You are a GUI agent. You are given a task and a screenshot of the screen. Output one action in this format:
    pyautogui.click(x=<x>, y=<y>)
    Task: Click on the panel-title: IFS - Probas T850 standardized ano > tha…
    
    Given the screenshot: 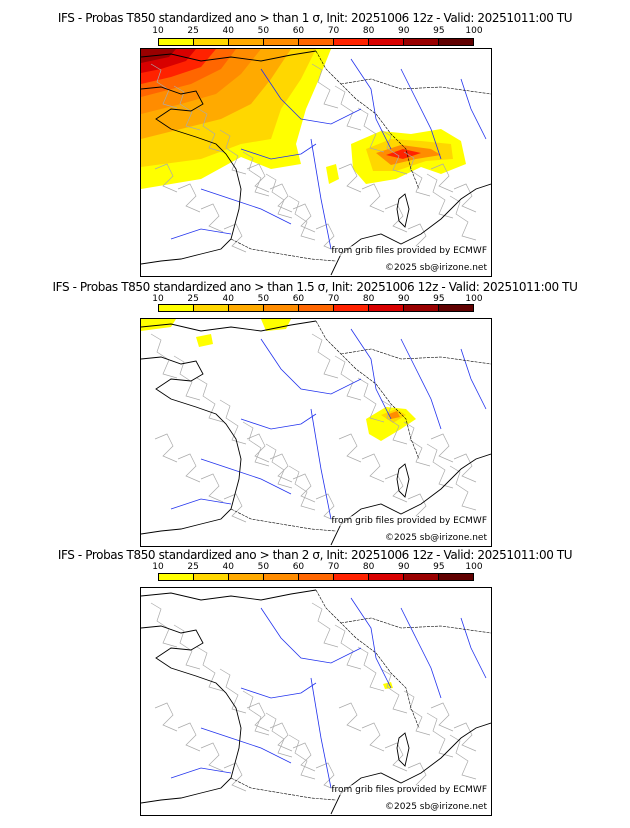 What is the action you would take?
    pyautogui.click(x=315, y=555)
    